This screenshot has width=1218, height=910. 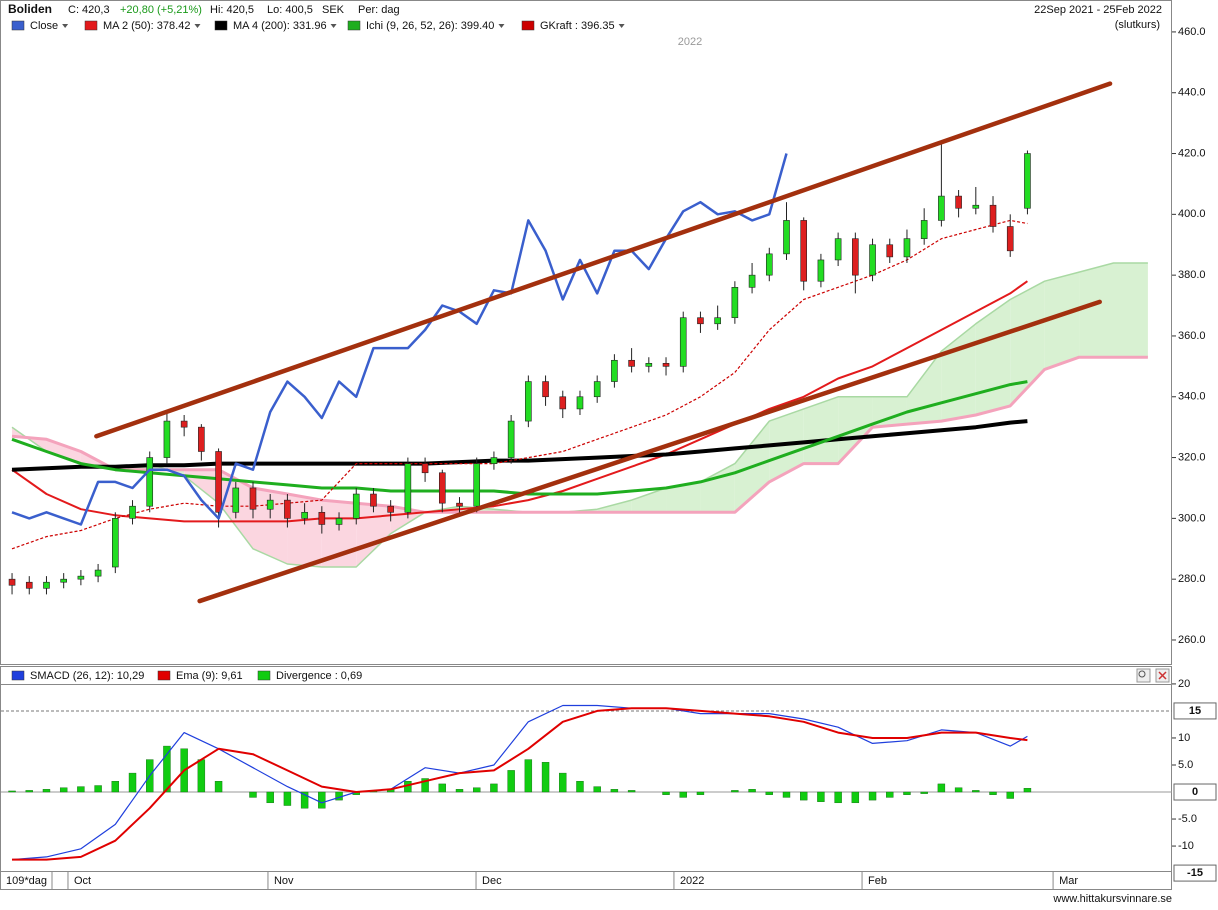 What do you see at coordinates (1192, 336) in the screenshot?
I see `y-tick-label: 360.0` at bounding box center [1192, 336].